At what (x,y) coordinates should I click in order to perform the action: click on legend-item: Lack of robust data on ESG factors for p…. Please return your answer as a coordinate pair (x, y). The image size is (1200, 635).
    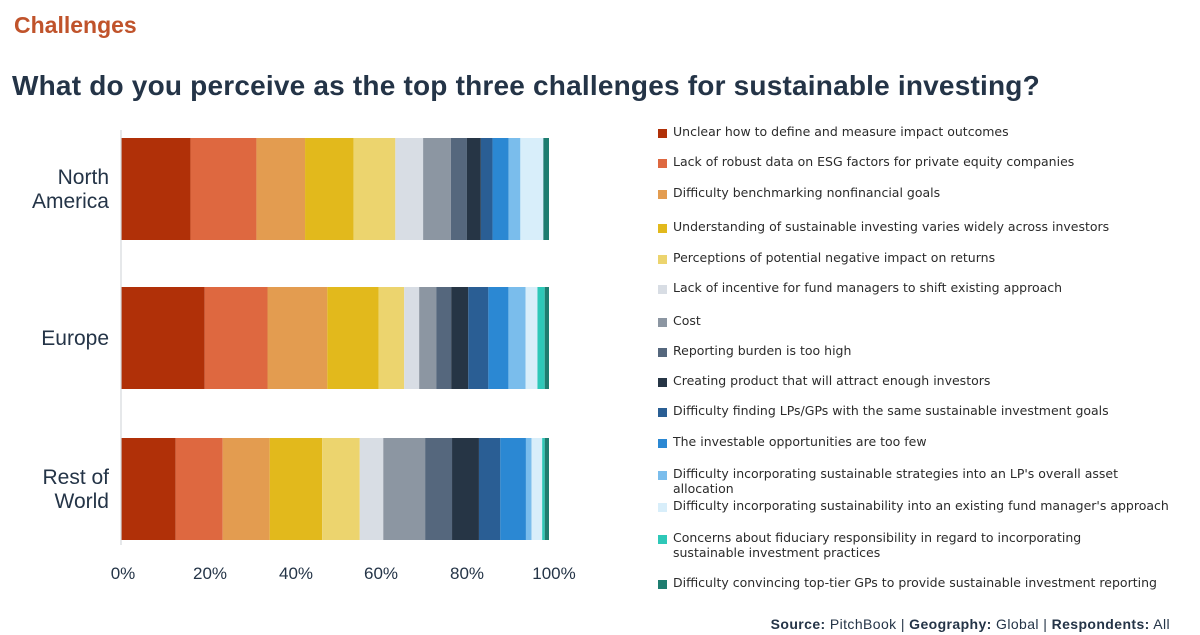
    Looking at the image, I should click on (866, 161).